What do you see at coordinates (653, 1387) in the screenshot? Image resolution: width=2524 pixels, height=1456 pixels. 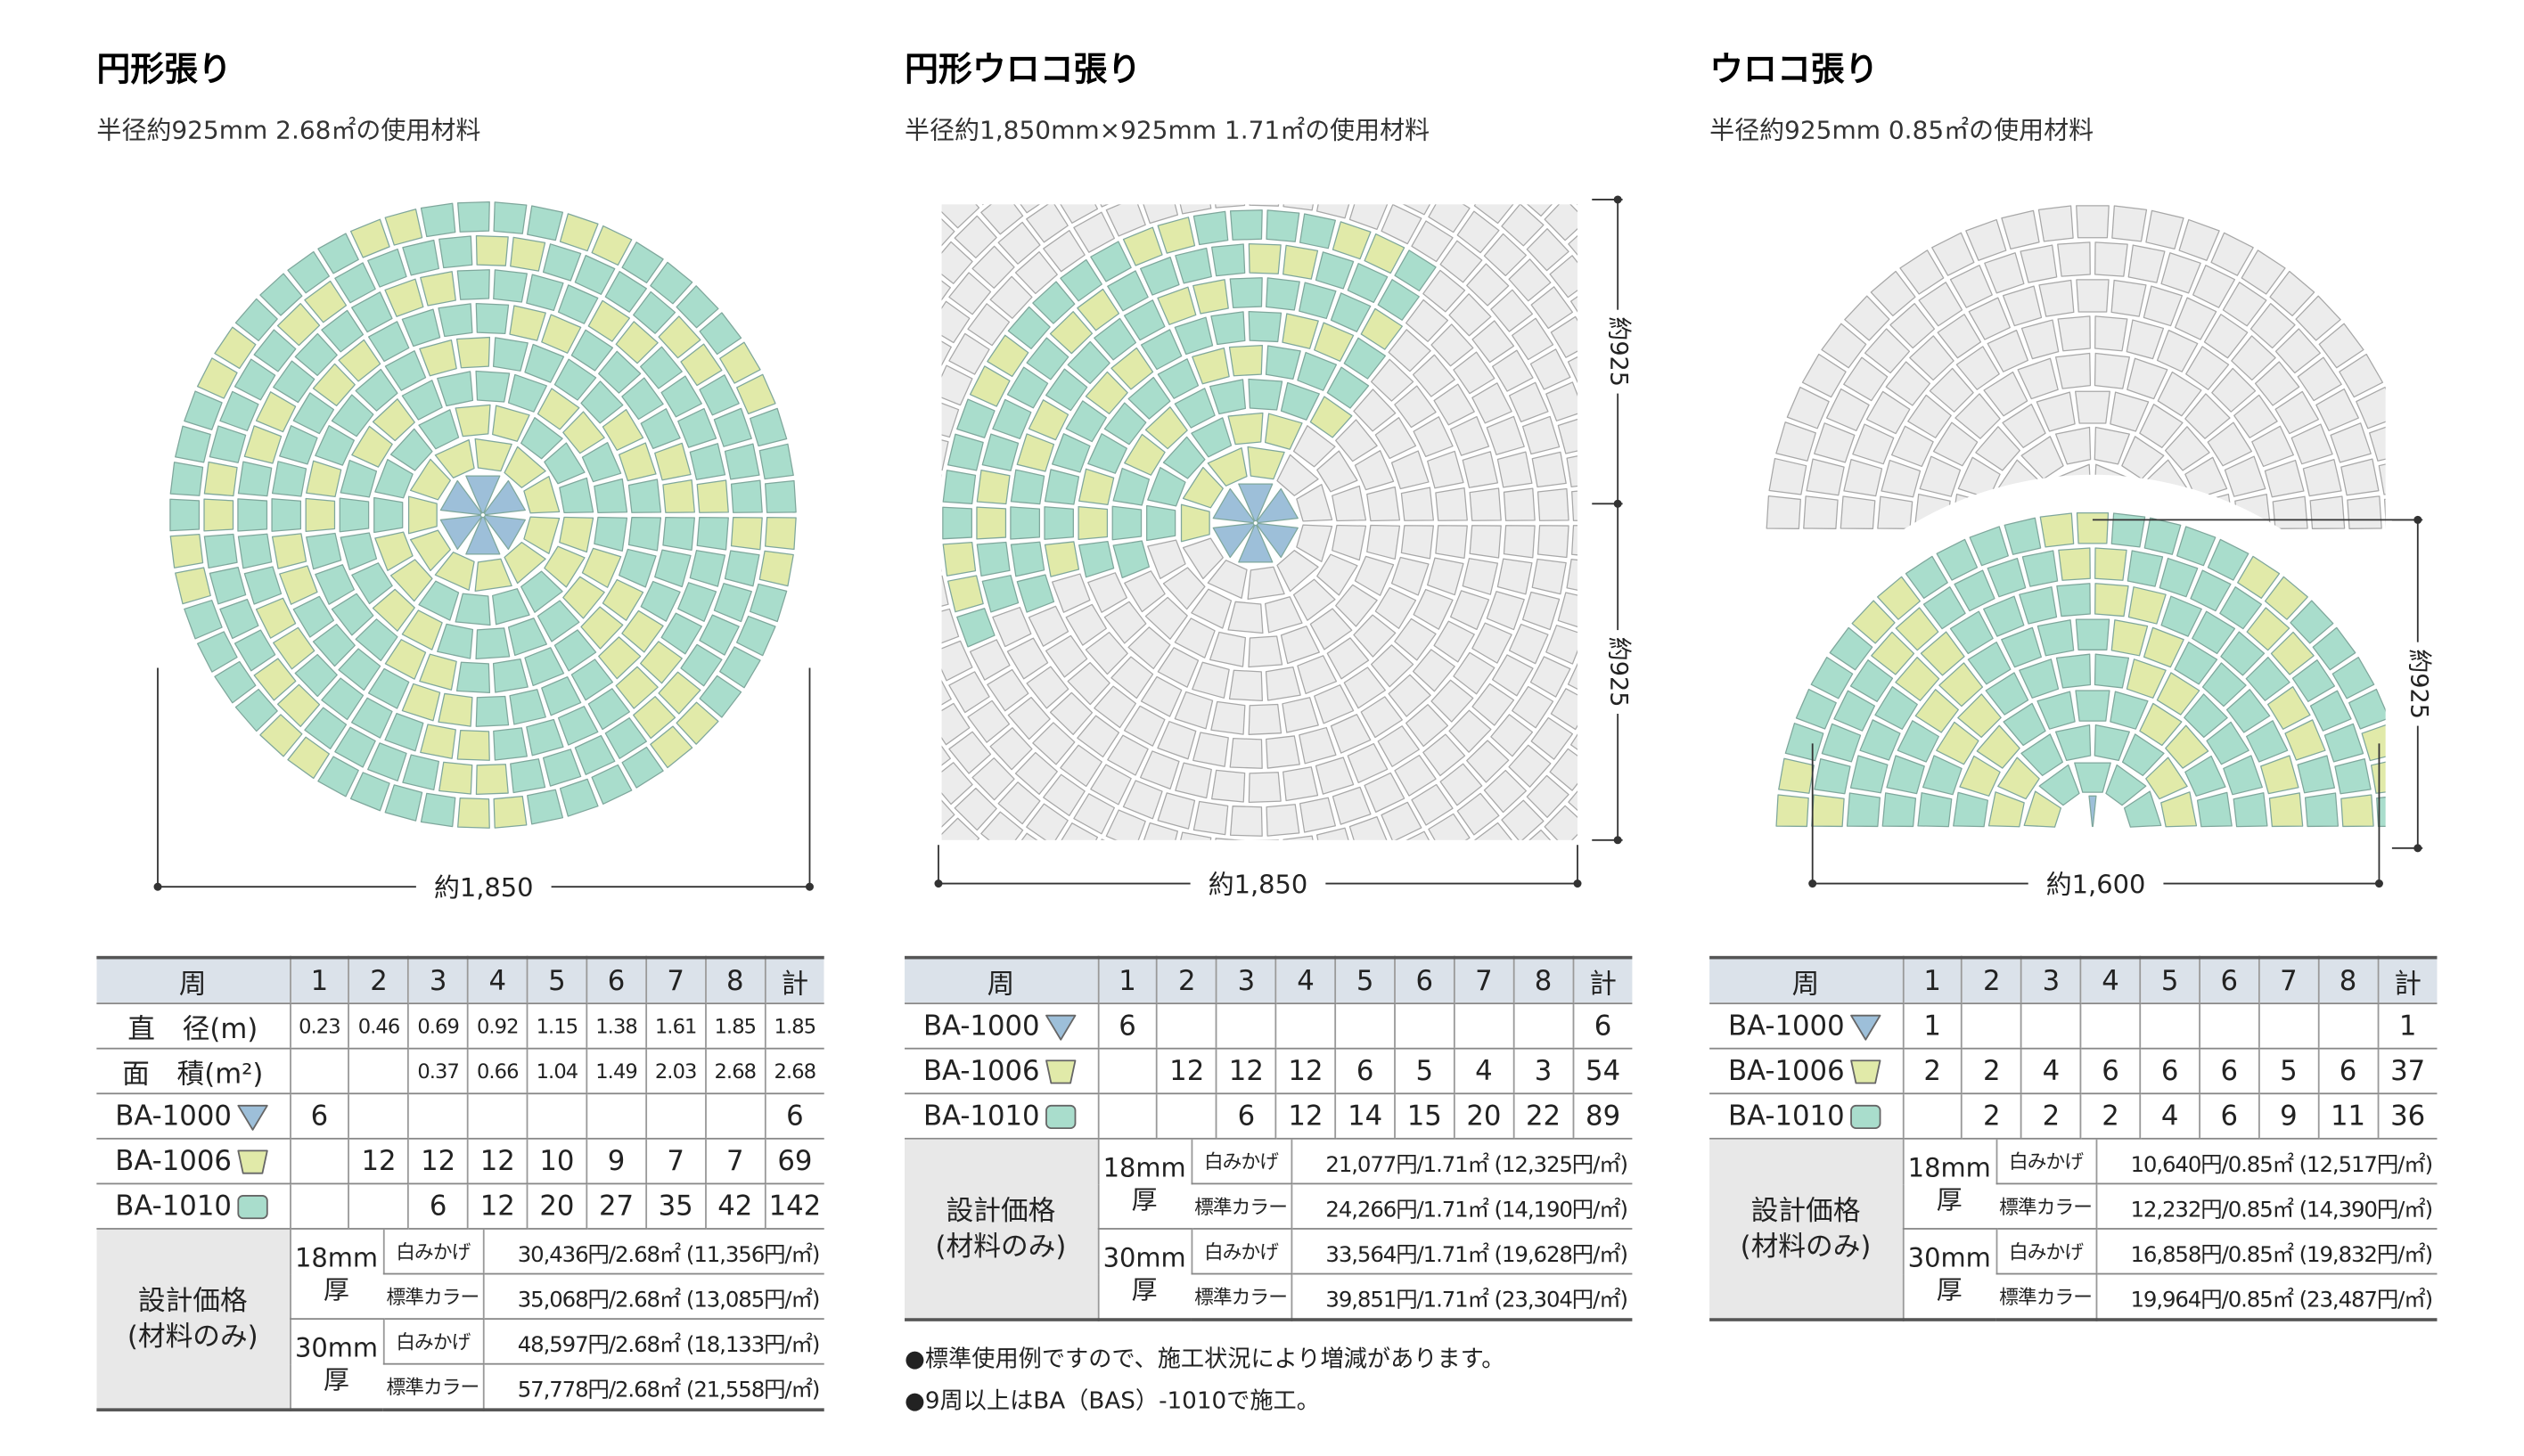 I see `price: 57,778円/2.68㎡ (21,558円/㎡)` at bounding box center [653, 1387].